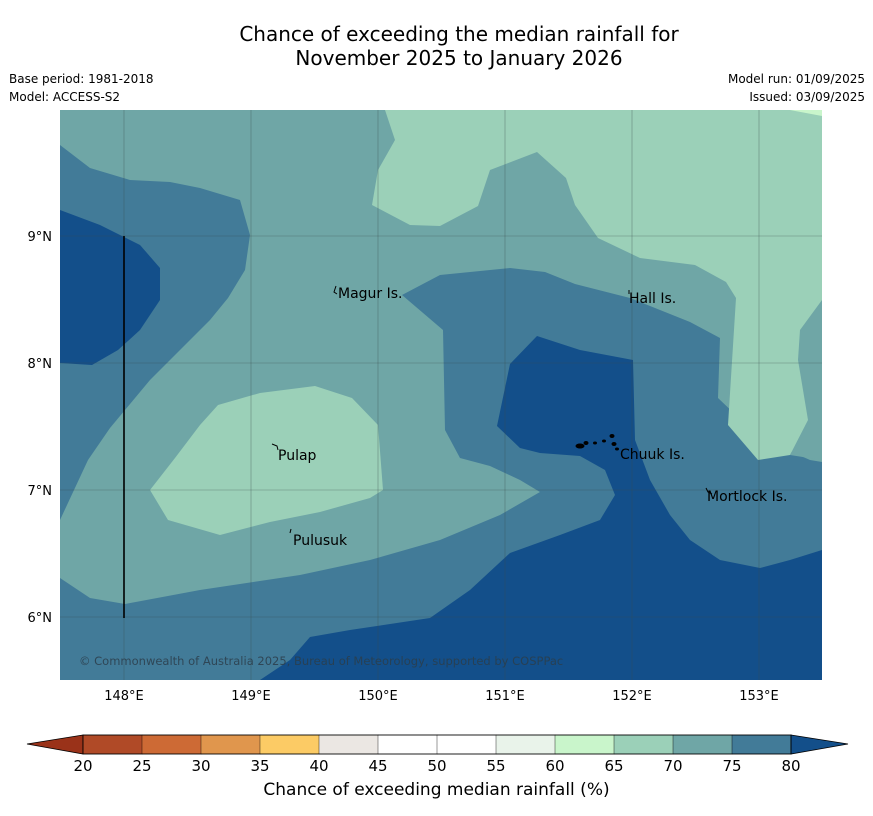 This screenshot has height=816, width=873. I want to click on colorbar-tick-label: 35, so click(259, 766).